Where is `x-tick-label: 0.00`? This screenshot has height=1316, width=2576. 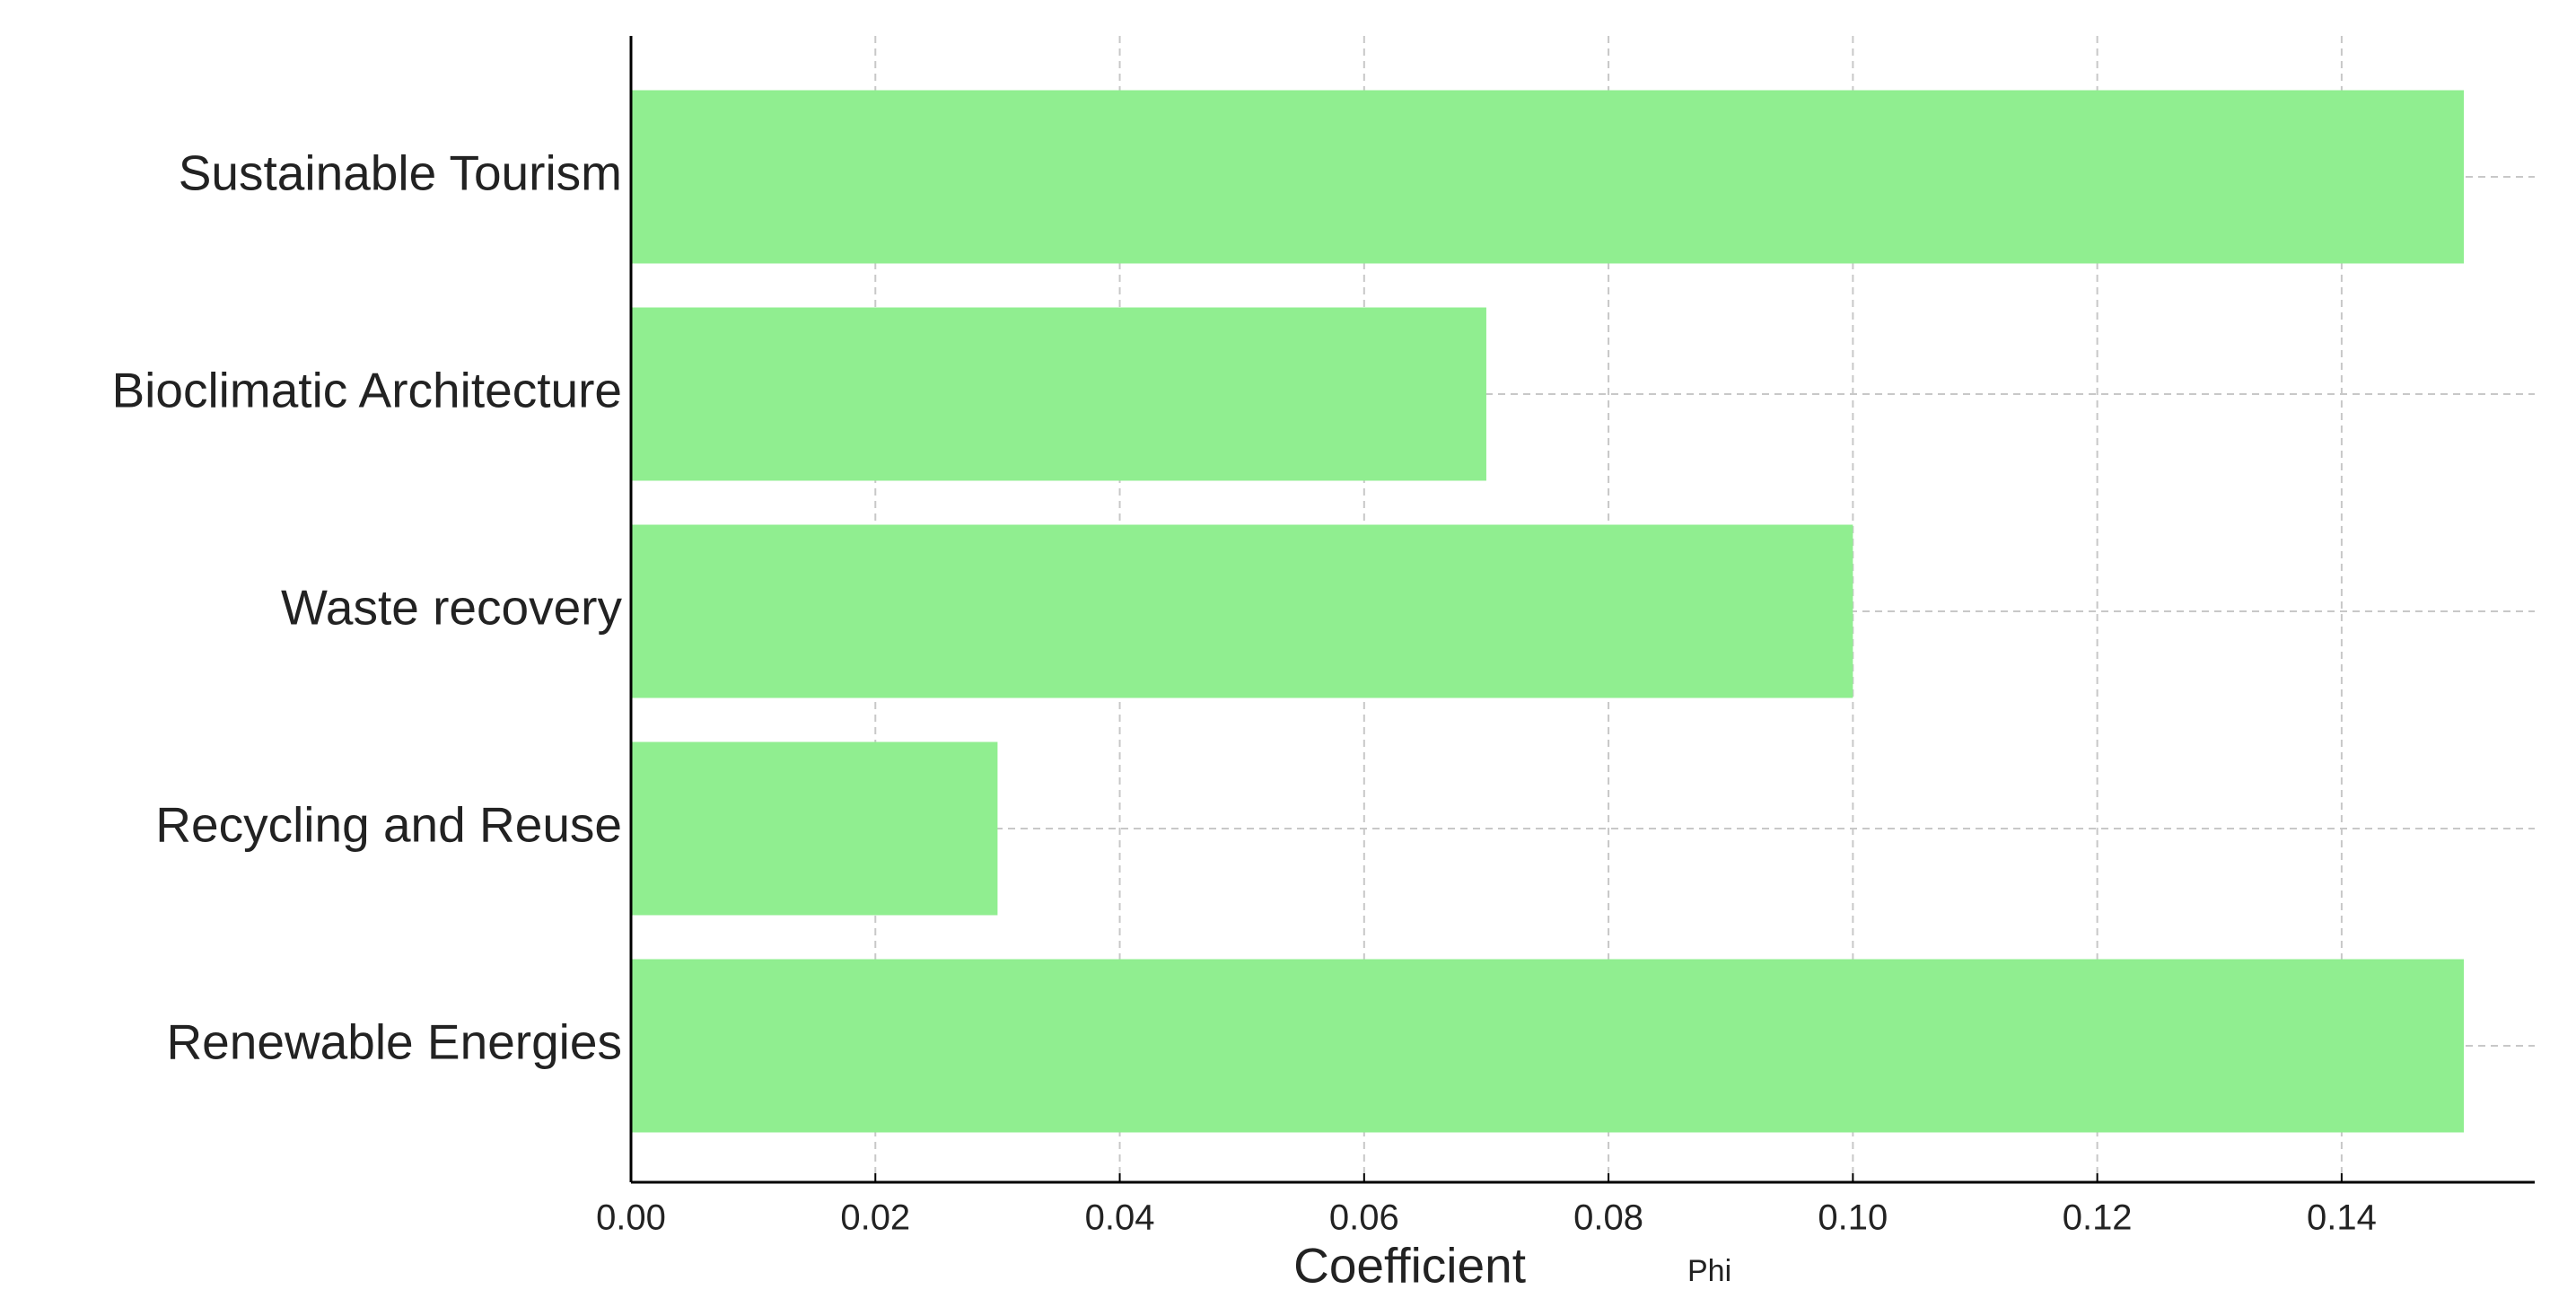 x-tick-label: 0.00 is located at coordinates (631, 1218).